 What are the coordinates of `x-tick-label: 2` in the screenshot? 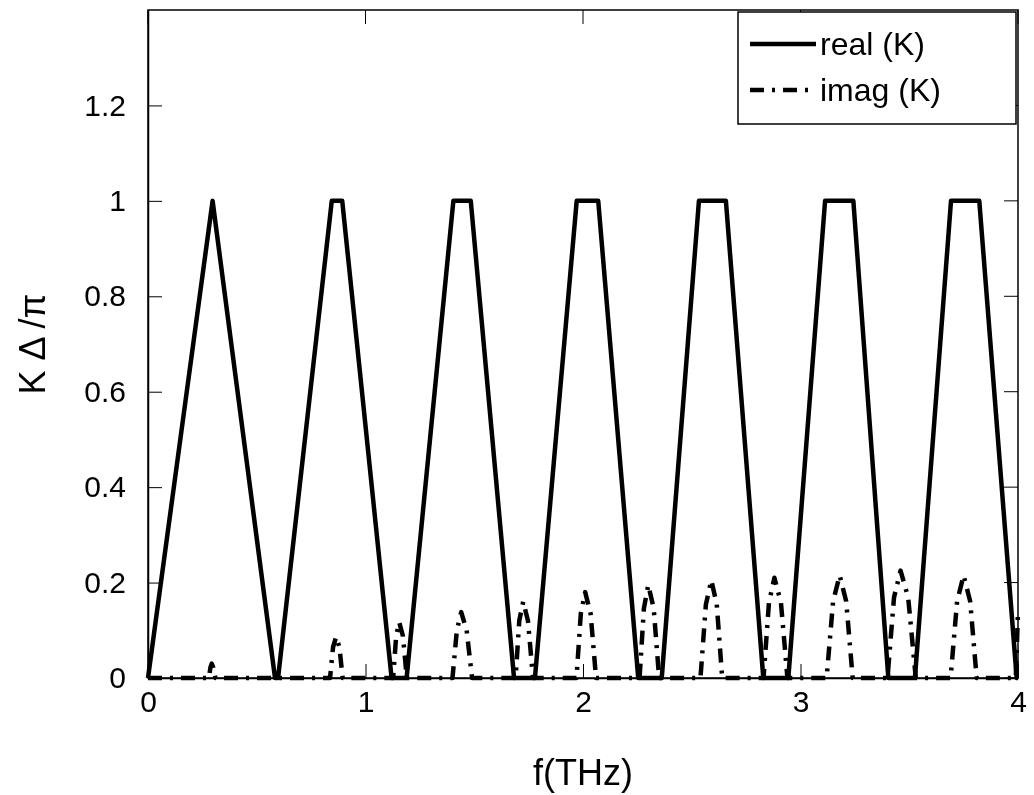 It's located at (583, 701).